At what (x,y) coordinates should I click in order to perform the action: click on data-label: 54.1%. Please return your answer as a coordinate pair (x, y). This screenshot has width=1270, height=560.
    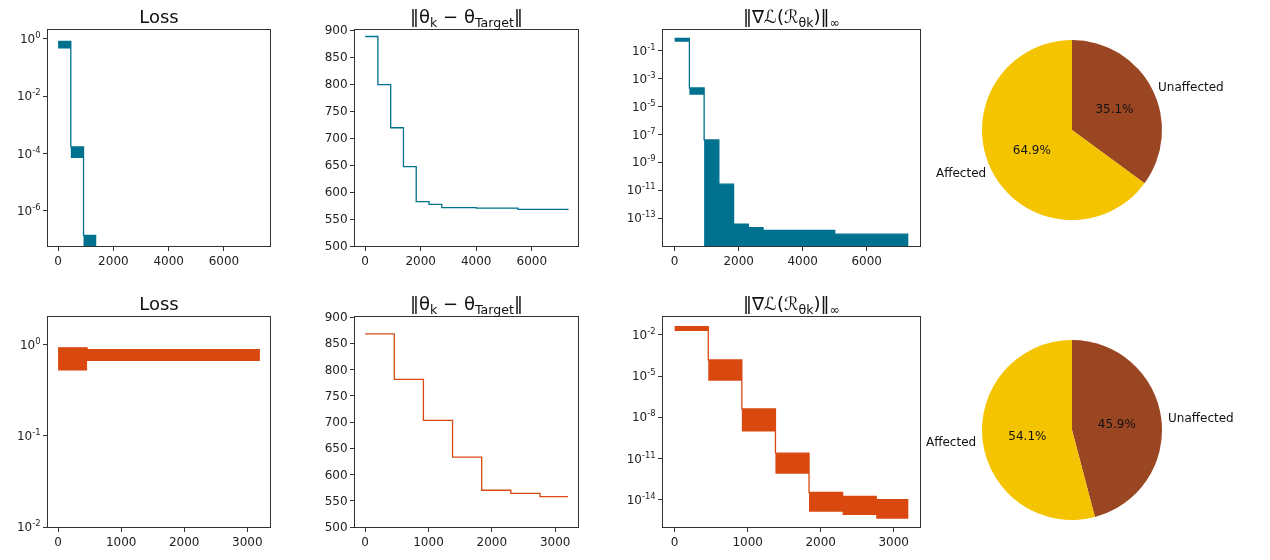
    Looking at the image, I should click on (1027, 435).